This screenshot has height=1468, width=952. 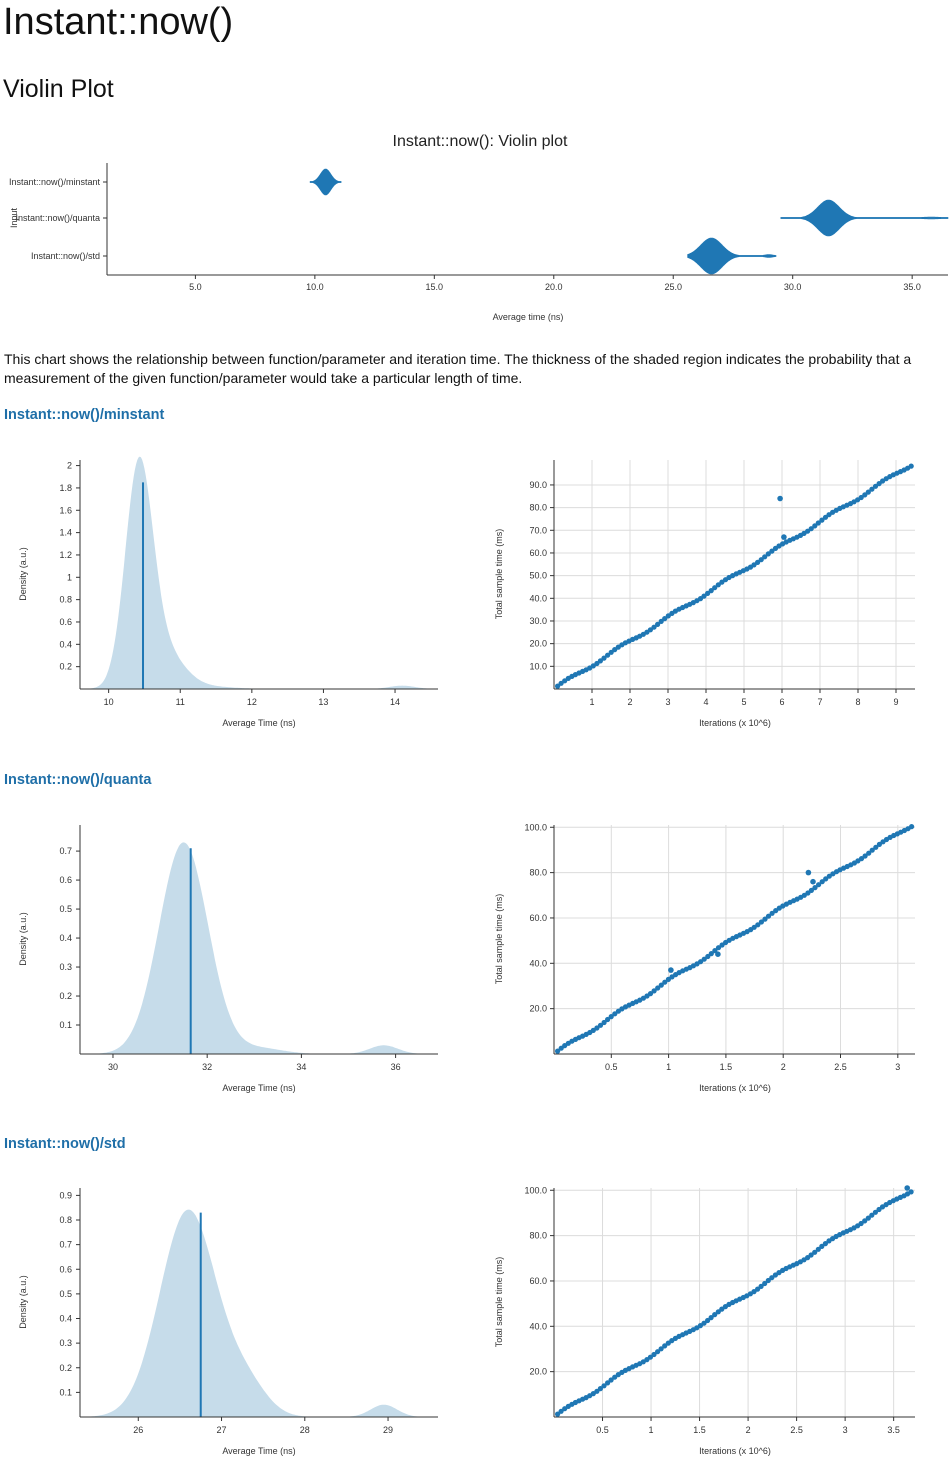 What do you see at coordinates (781, 702) in the screenshot?
I see `reg-x-tick-label: 6` at bounding box center [781, 702].